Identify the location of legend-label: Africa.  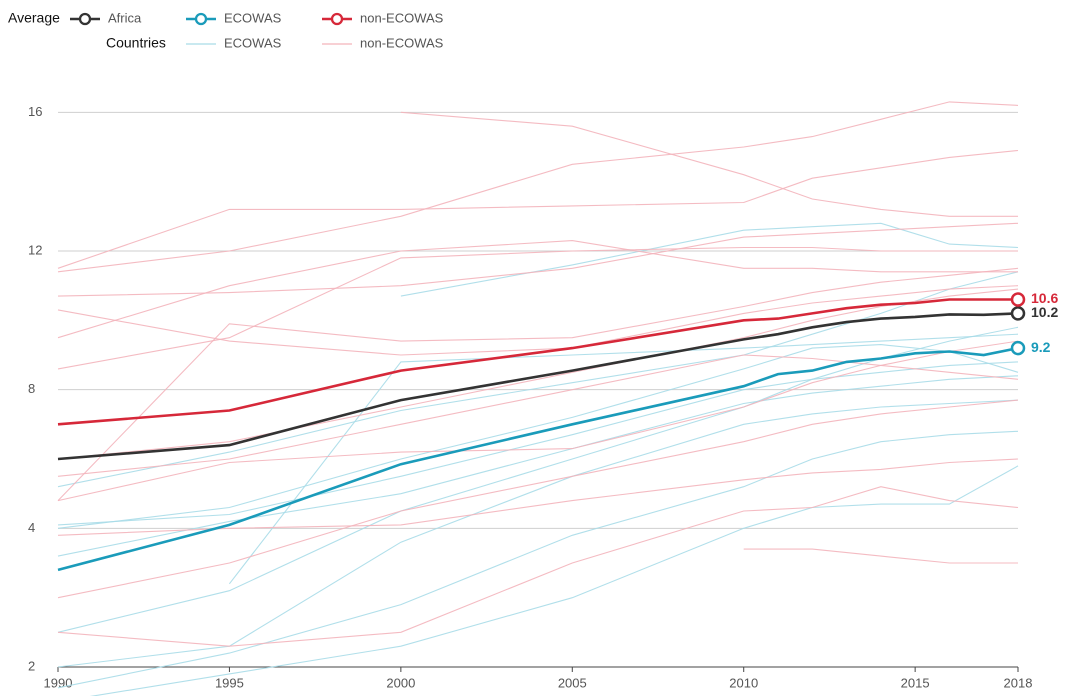
(125, 17).